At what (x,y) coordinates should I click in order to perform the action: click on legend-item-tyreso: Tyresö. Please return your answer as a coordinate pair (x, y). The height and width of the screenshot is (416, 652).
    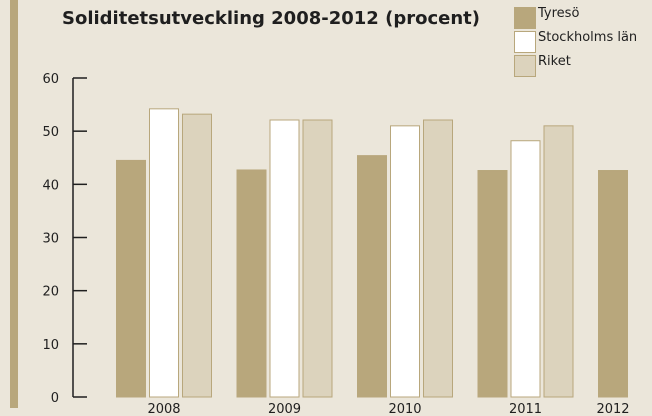
    Looking at the image, I should click on (575, 18).